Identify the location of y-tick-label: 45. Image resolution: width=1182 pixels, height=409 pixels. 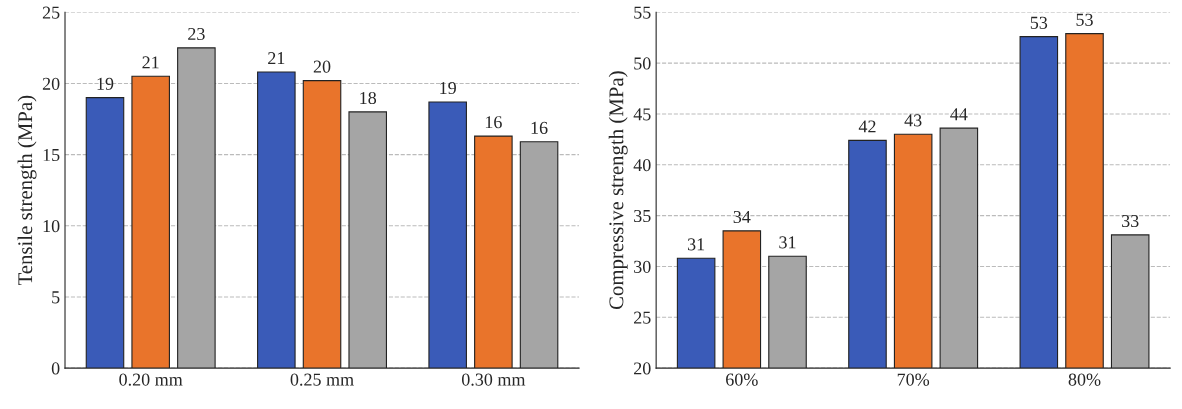
(642, 114).